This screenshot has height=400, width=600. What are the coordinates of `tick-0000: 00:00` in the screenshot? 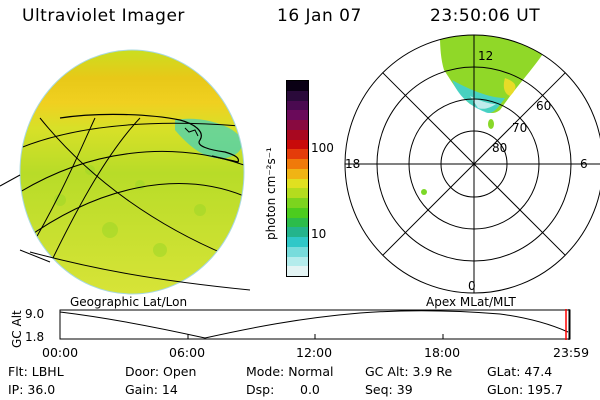 It's located at (60, 352).